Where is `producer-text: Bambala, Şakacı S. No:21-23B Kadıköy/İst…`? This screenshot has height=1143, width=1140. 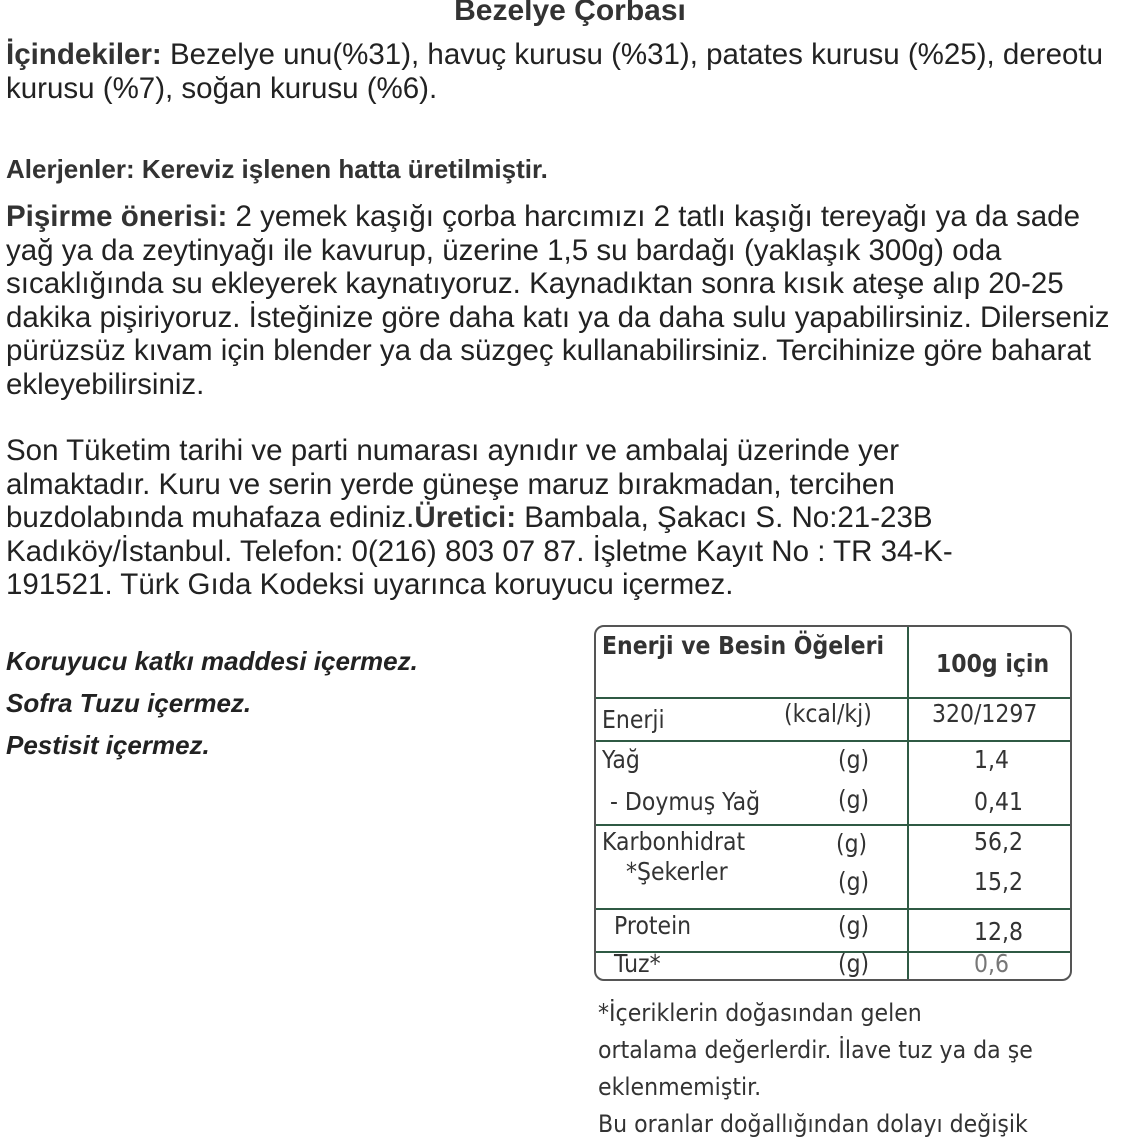
producer-text: Bambala, Şakacı S. No:21-23B Kadıköy/İst… is located at coordinates (479, 551).